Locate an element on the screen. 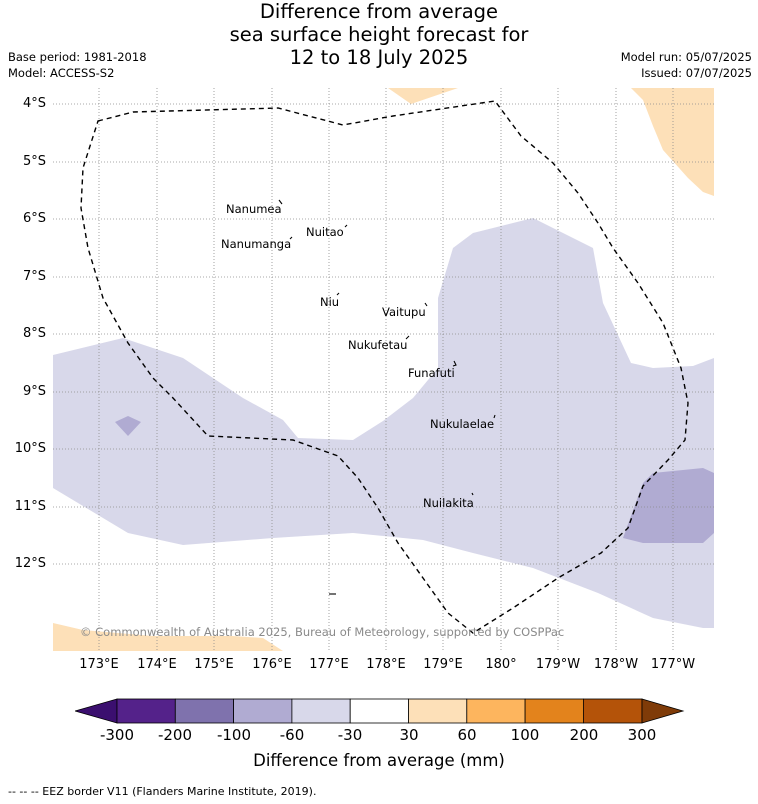  island-mark-vaitupu is located at coordinates (426, 304).